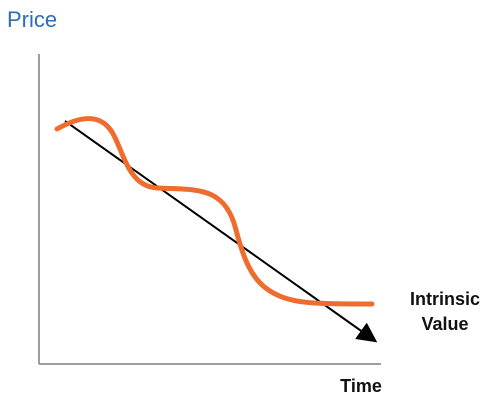 This screenshot has height=399, width=492. What do you see at coordinates (445, 299) in the screenshot?
I see `intrinsic-label-line-1: Intrinsic` at bounding box center [445, 299].